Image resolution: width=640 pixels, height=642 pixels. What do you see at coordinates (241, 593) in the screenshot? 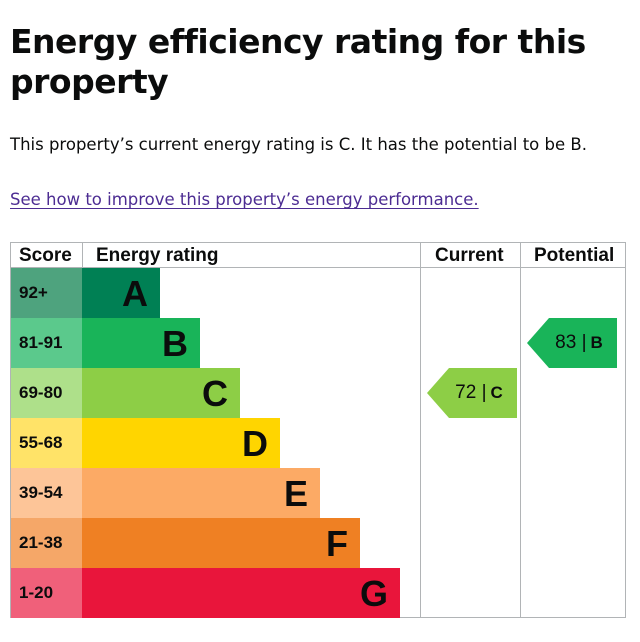
I see `band-bar-g: G` at bounding box center [241, 593].